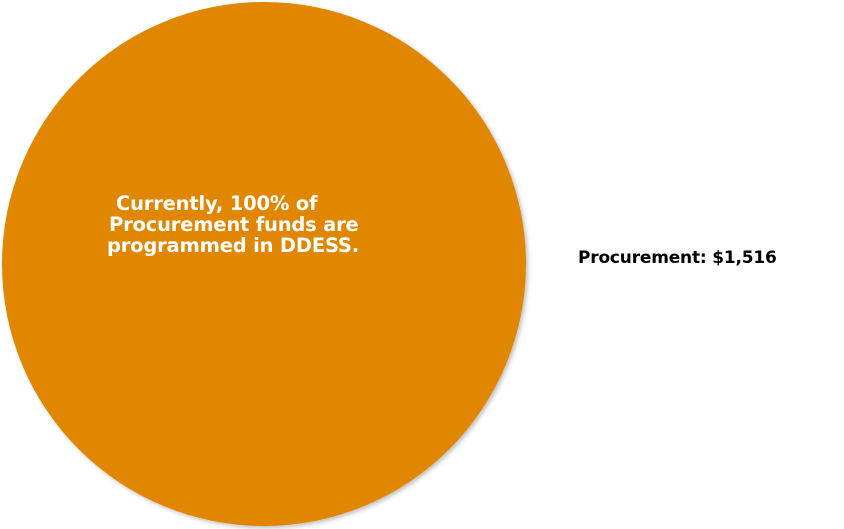 The image size is (844, 529). I want to click on annotation-line-1: Currently, 100% of, so click(217, 203).